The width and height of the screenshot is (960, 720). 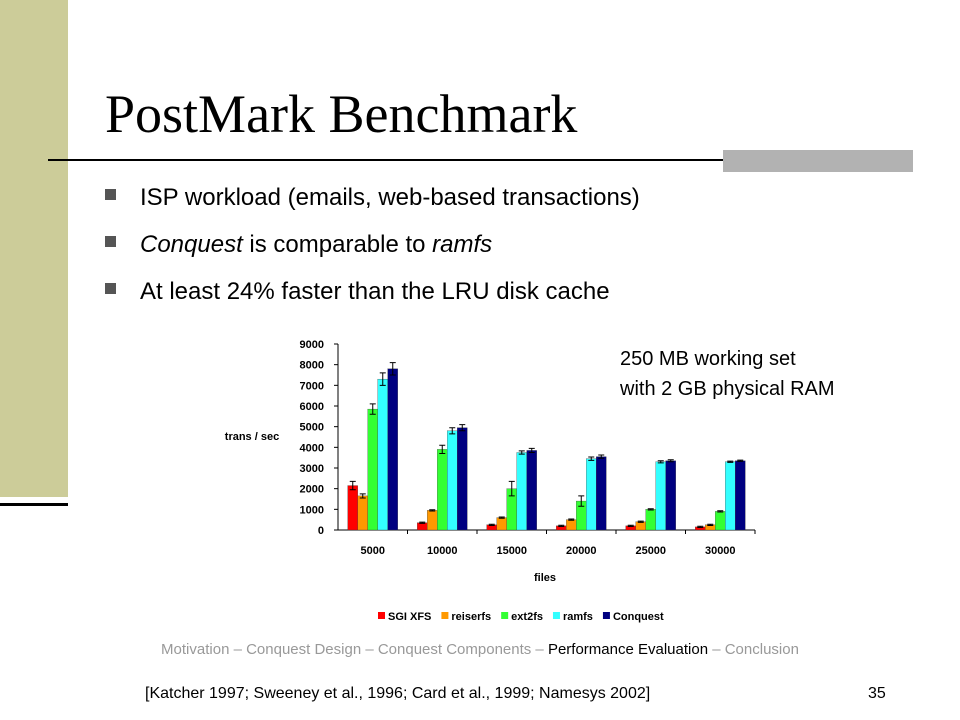 I want to click on y-tick-label: 6000, so click(x=312, y=407).